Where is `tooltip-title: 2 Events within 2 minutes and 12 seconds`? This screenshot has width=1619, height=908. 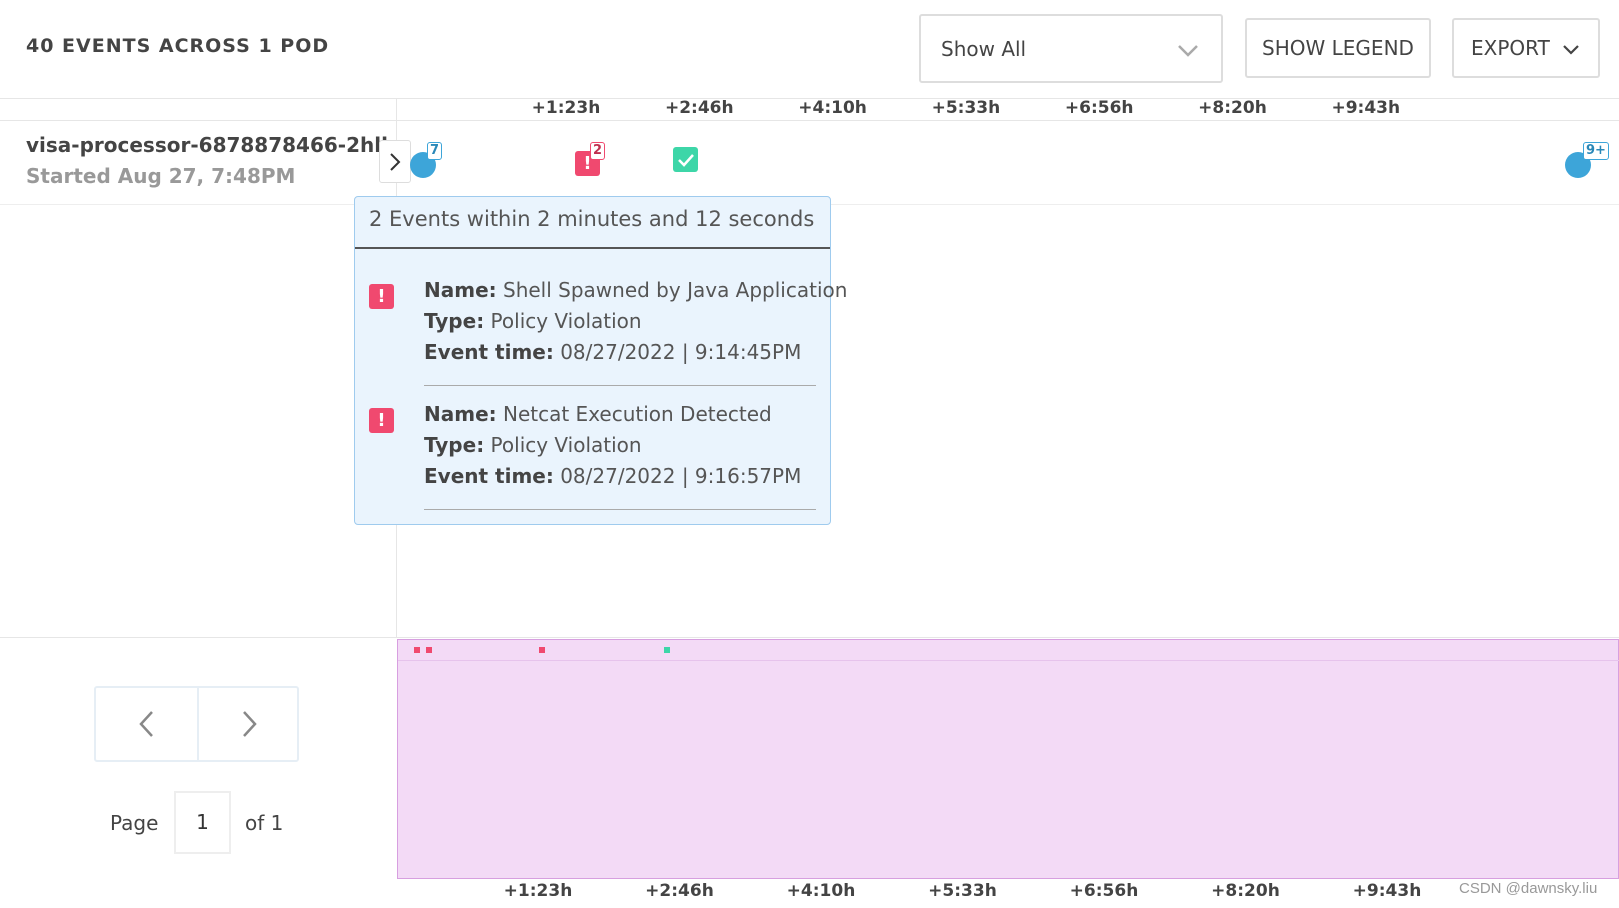
tooltip-title: 2 Events within 2 minutes and 12 seconds is located at coordinates (592, 219).